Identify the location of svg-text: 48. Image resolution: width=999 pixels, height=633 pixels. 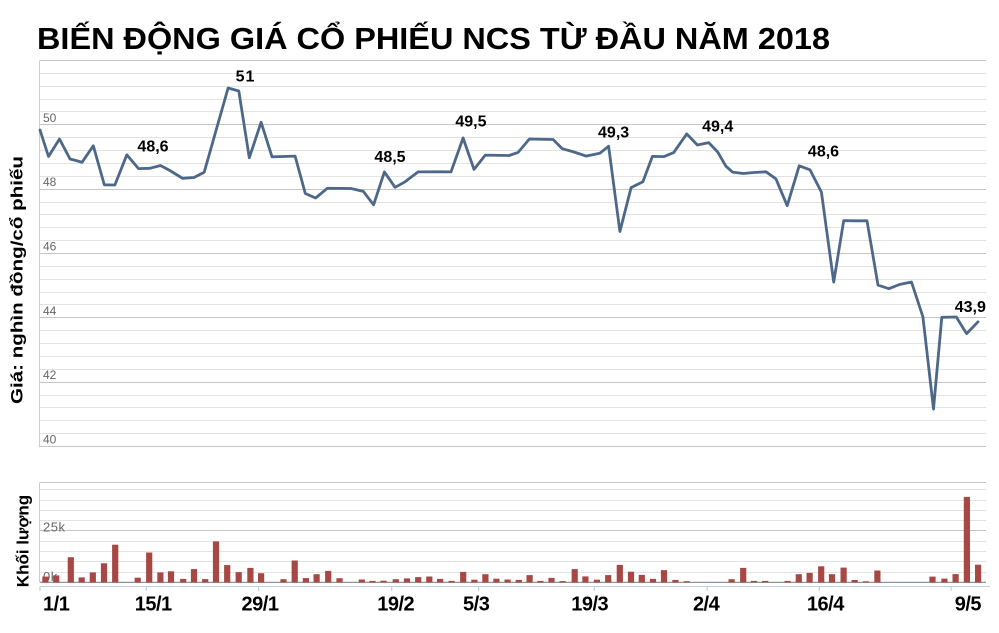
(50, 182).